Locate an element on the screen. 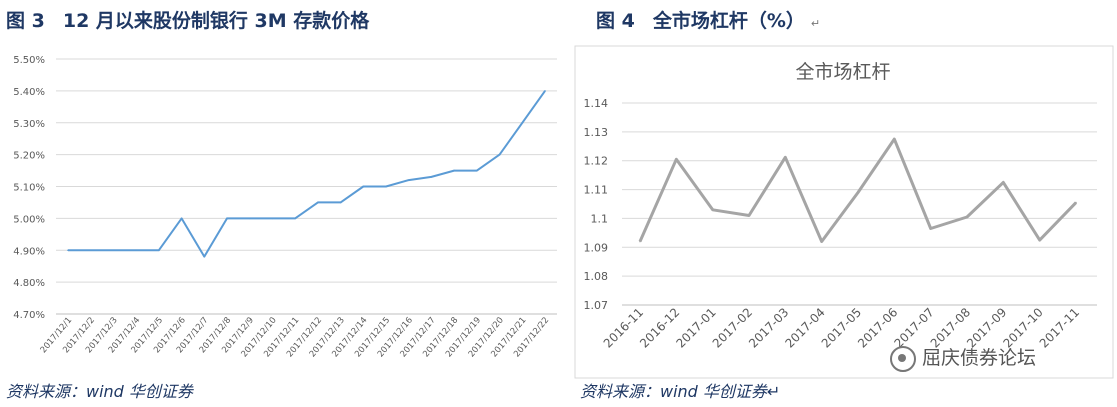 The image size is (1117, 407). right-y-tick-label: 1.11 is located at coordinates (596, 190).